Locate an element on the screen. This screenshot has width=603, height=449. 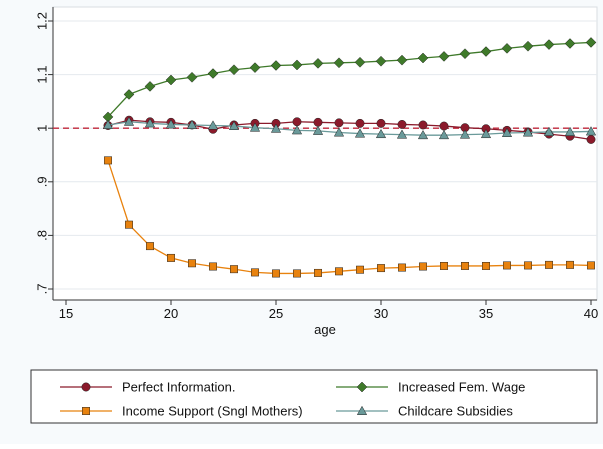
y-tick-label: 1 is located at coordinates (41, 128).